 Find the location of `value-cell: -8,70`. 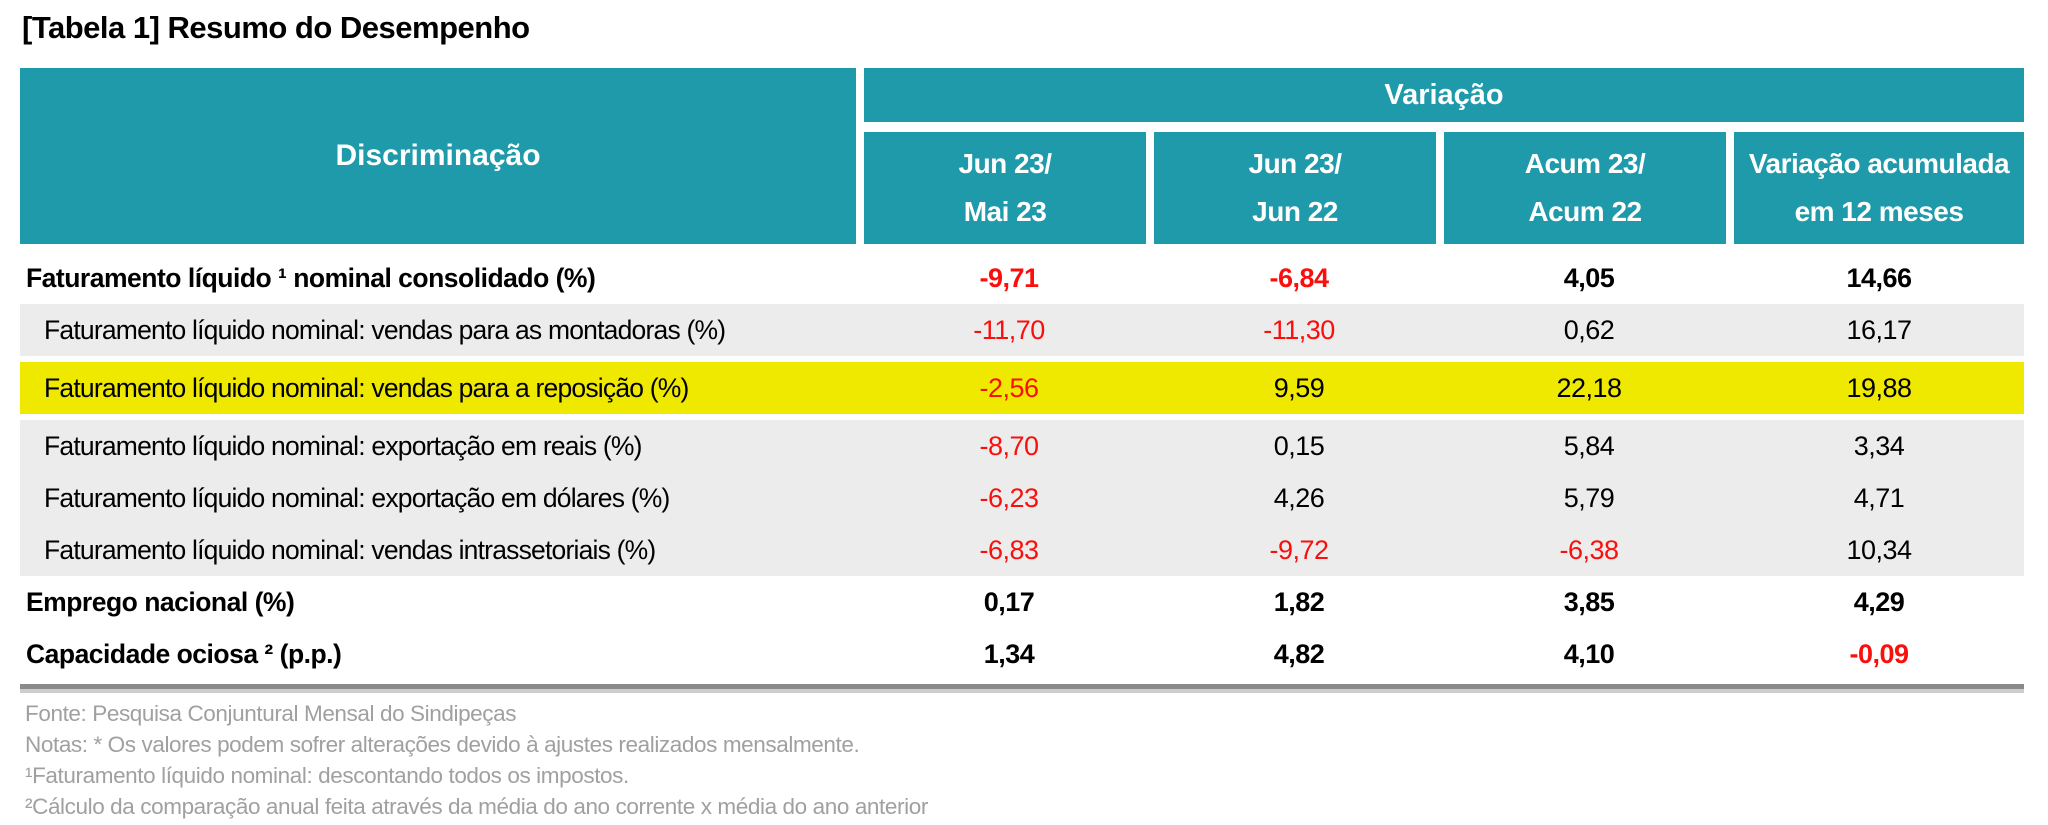

value-cell: -8,70 is located at coordinates (1009, 445).